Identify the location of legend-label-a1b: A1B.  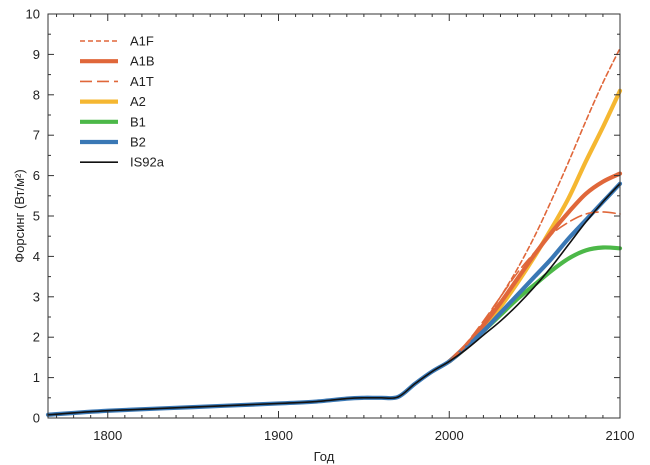
(142, 61).